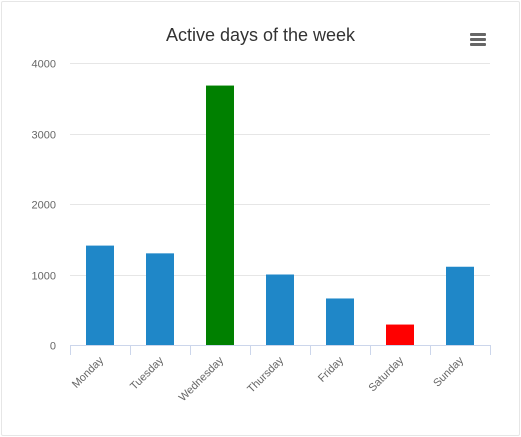 This screenshot has height=437, width=521. What do you see at coordinates (44, 206) in the screenshot?
I see `y-tick-label: 2000` at bounding box center [44, 206].